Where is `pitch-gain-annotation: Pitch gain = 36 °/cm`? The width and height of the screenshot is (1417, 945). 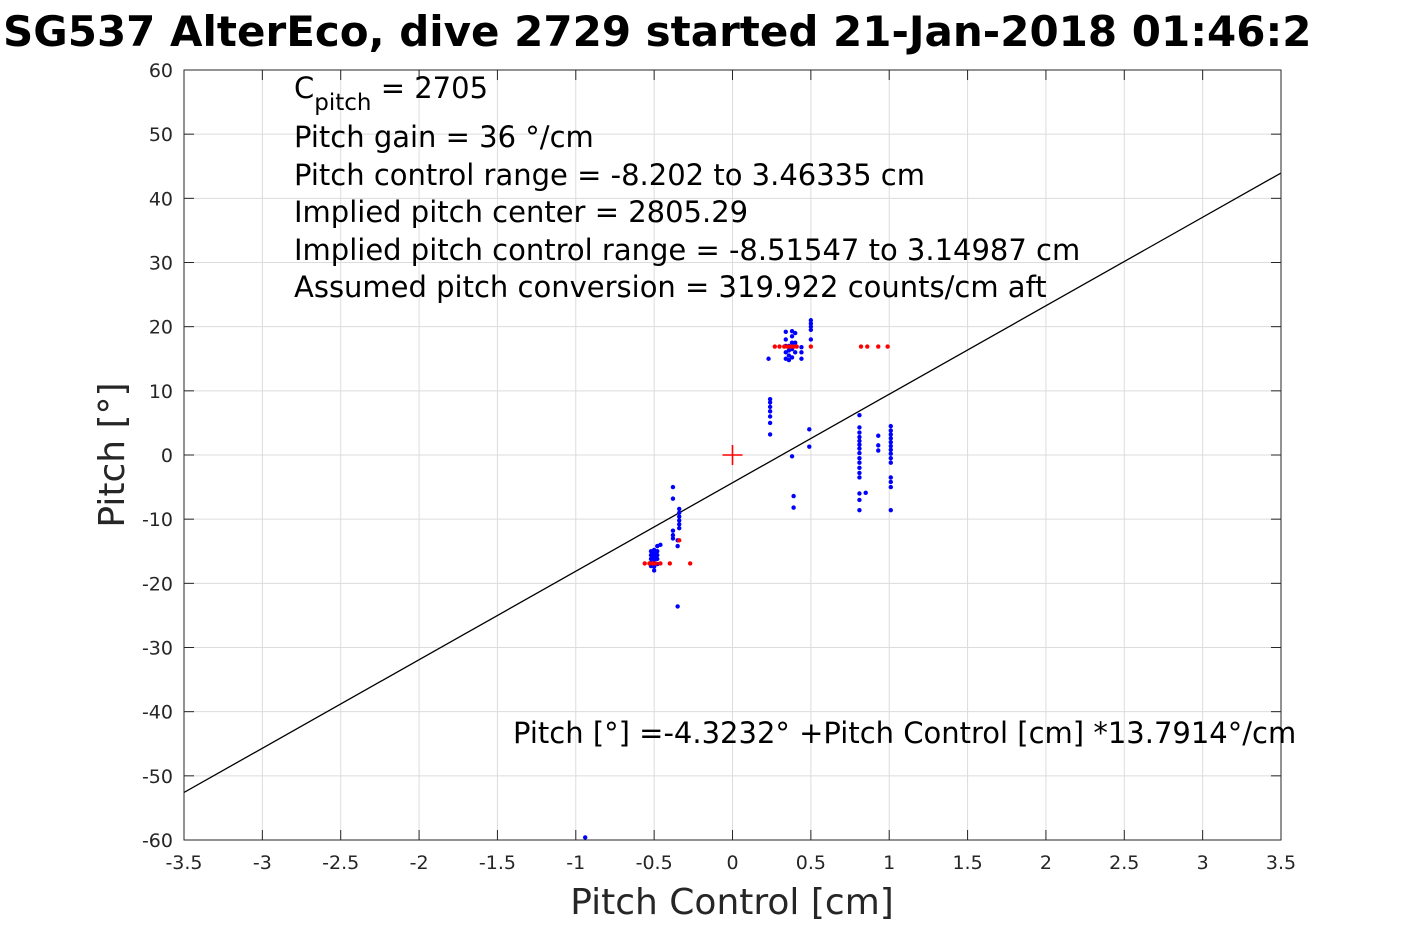
pitch-gain-annotation: Pitch gain = 36 °/cm is located at coordinates (444, 137).